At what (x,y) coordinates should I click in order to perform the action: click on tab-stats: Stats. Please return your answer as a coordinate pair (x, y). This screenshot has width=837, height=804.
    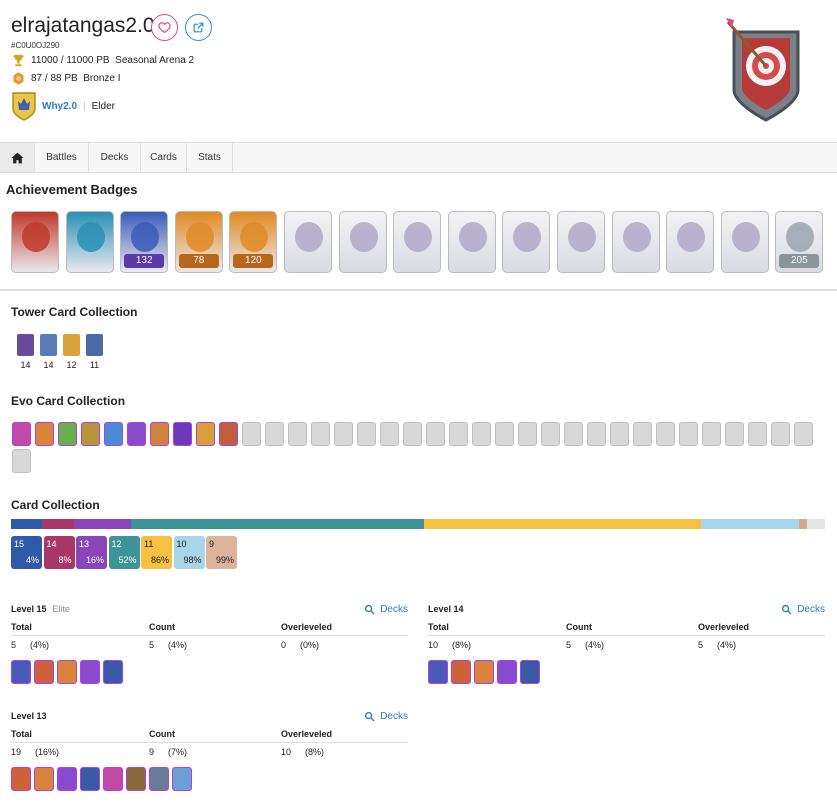
    Looking at the image, I should click on (210, 157).